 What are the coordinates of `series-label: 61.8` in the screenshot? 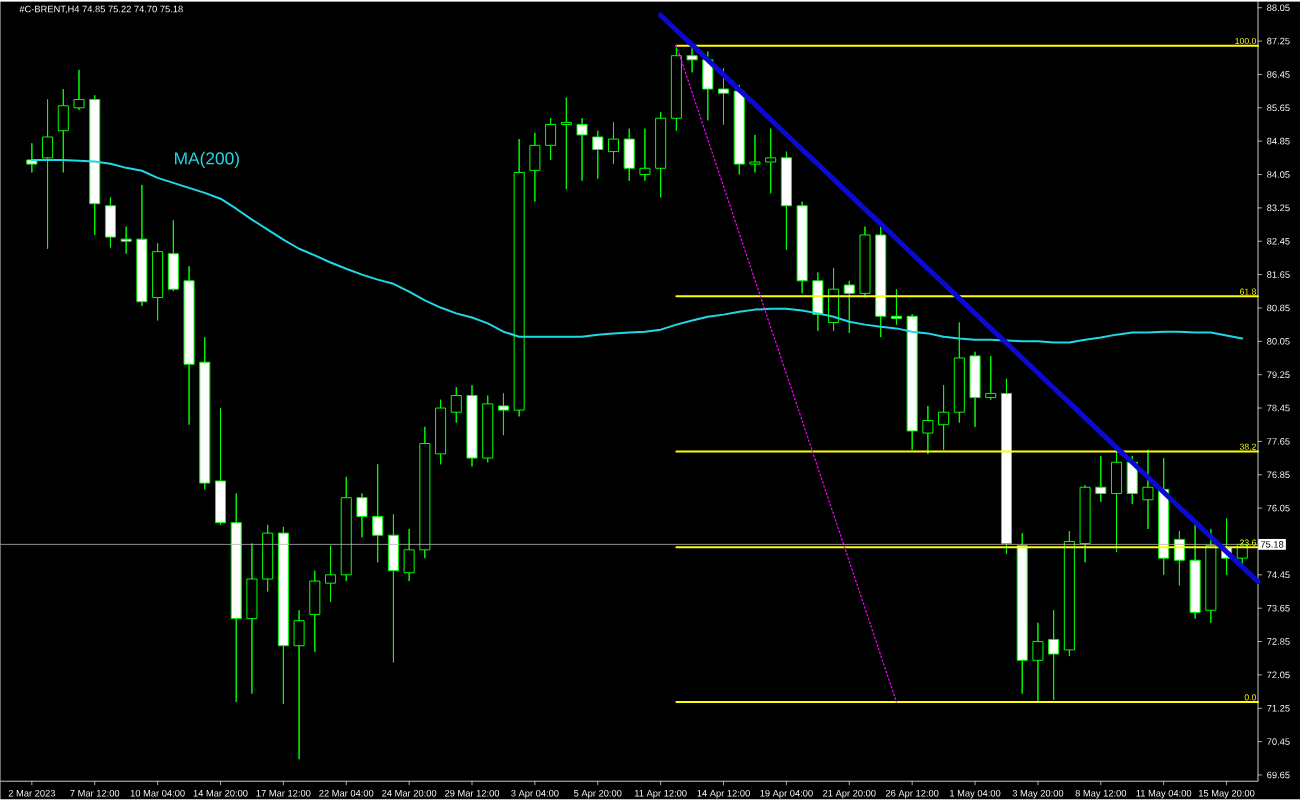 It's located at (1248, 291).